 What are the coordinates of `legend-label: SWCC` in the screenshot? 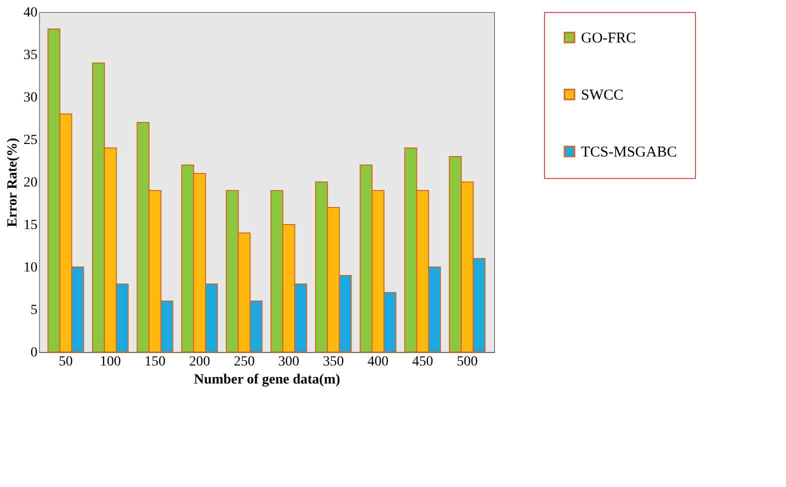 It's located at (602, 96).